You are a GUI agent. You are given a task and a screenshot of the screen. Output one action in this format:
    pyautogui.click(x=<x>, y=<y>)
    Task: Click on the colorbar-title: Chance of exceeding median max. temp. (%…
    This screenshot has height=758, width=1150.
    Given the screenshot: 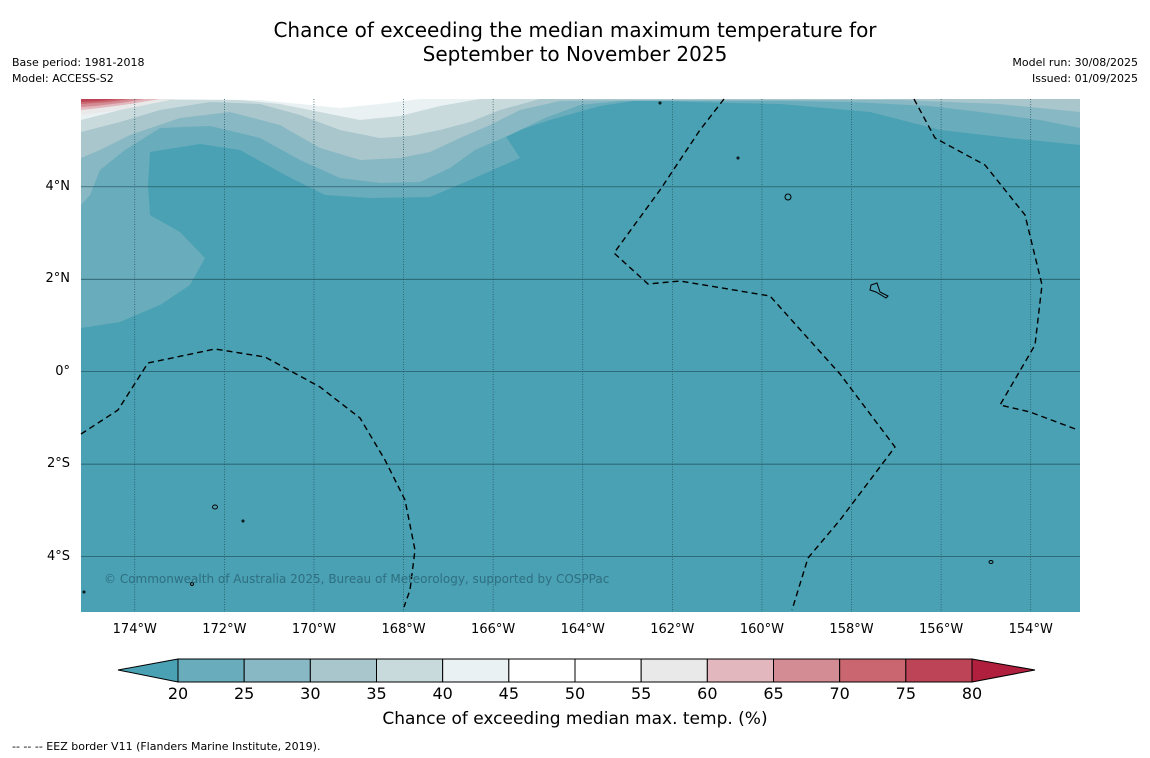 What is the action you would take?
    pyautogui.click(x=575, y=719)
    